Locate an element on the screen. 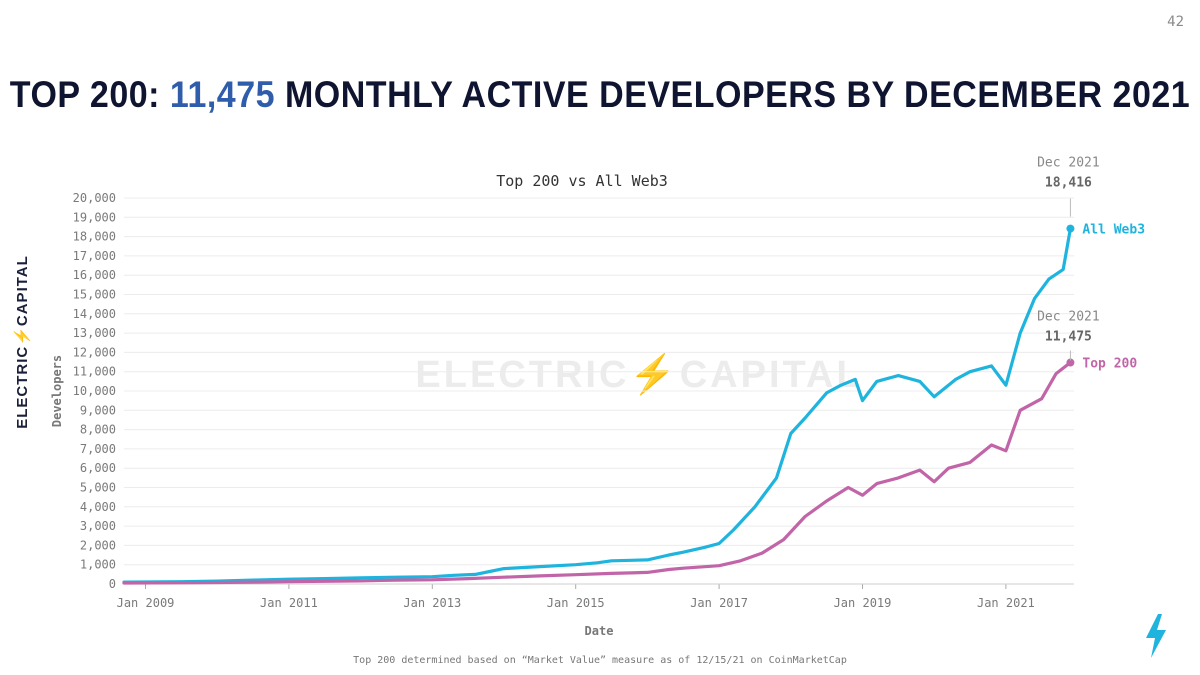 Image resolution: width=1200 pixels, height=675 pixels. title-prefix: TOP 200: is located at coordinates (89, 95).